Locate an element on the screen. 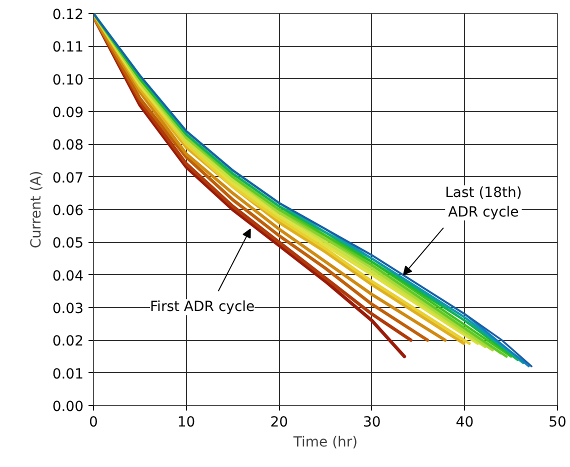  y-tick-label: 0.10 is located at coordinates (68, 80).